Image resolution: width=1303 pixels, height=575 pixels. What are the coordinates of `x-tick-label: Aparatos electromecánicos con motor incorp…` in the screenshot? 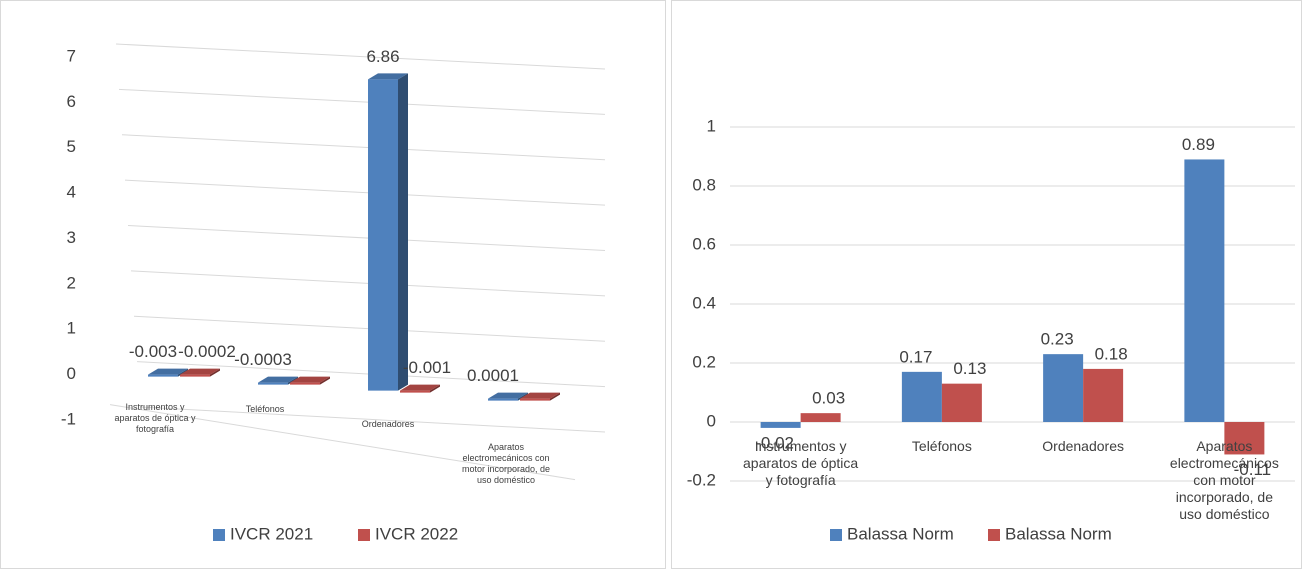 It's located at (506, 463).